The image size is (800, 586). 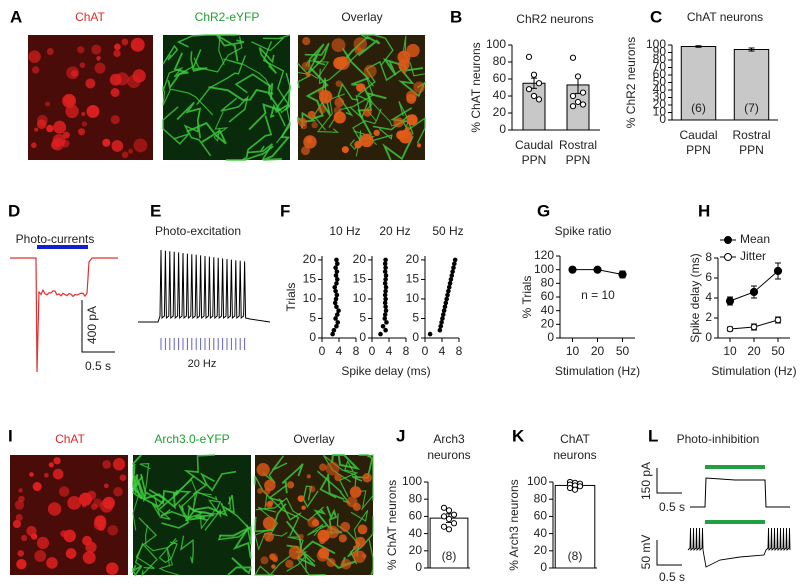 What do you see at coordinates (416, 516) in the screenshot?
I see `y-tick-label: 60` at bounding box center [416, 516].